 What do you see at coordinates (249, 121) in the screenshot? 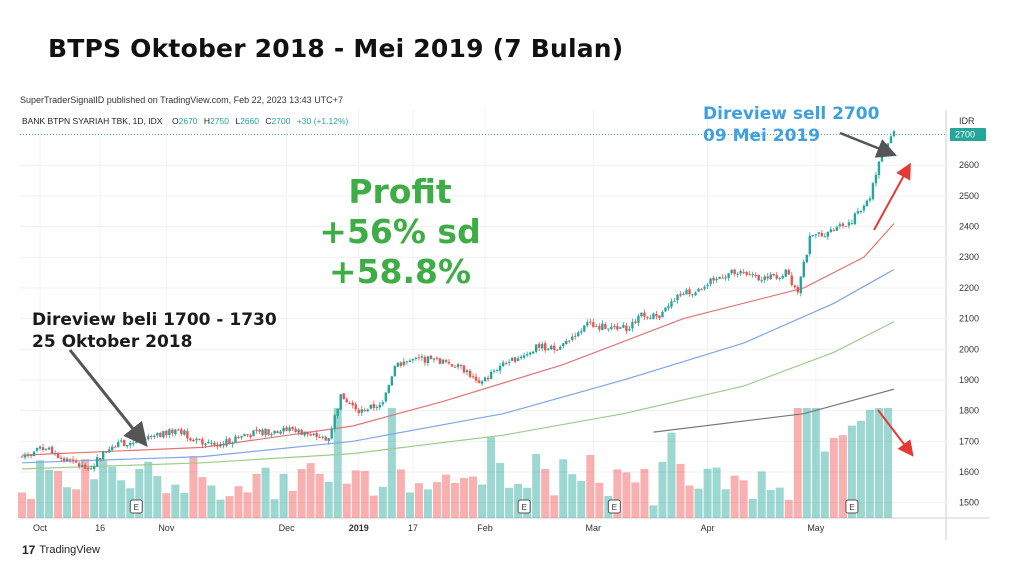
I see `legend-l: 2660` at bounding box center [249, 121].